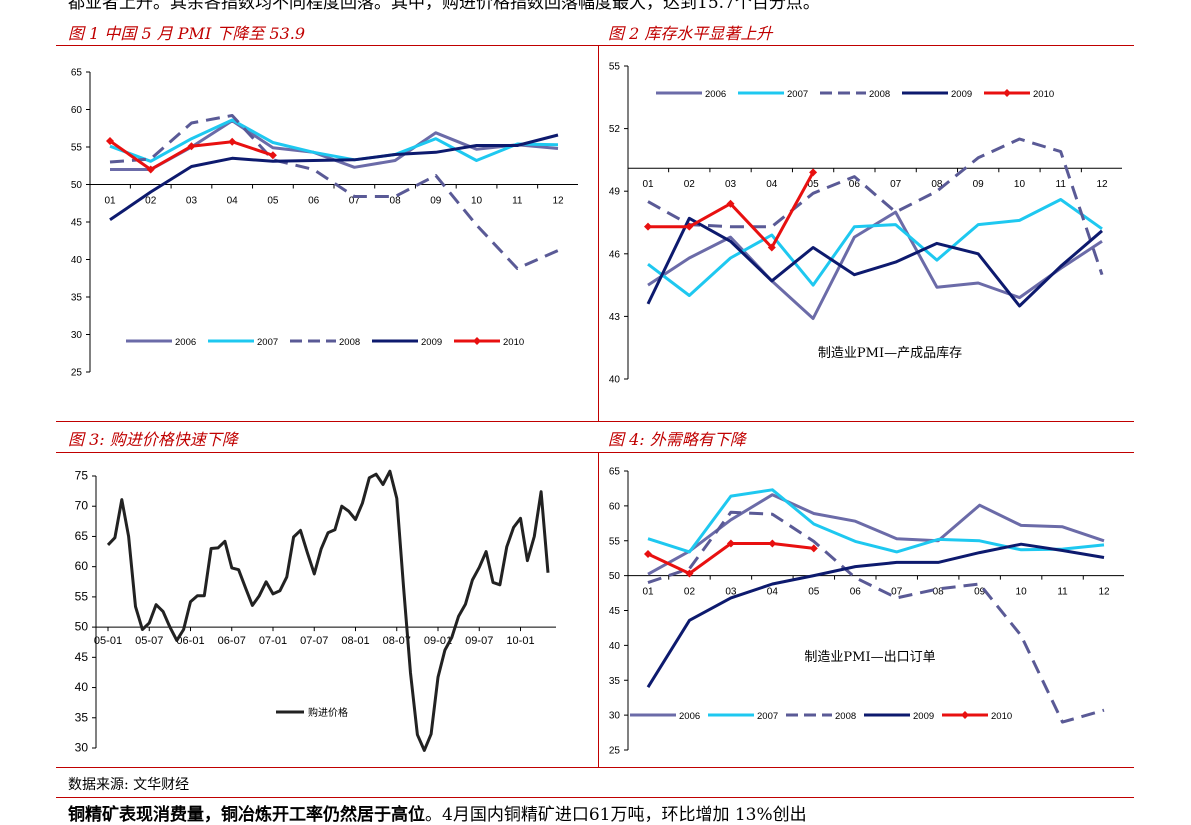 This screenshot has width=1191, height=825. I want to click on fig2-y-tick-label: 49, so click(615, 192).